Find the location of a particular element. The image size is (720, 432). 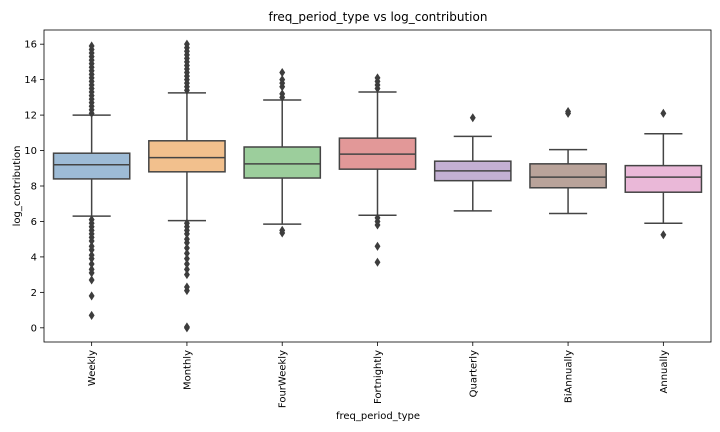

y-axis: 0 2 4 6 8 10 12 14 16 is located at coordinates (34, 187).